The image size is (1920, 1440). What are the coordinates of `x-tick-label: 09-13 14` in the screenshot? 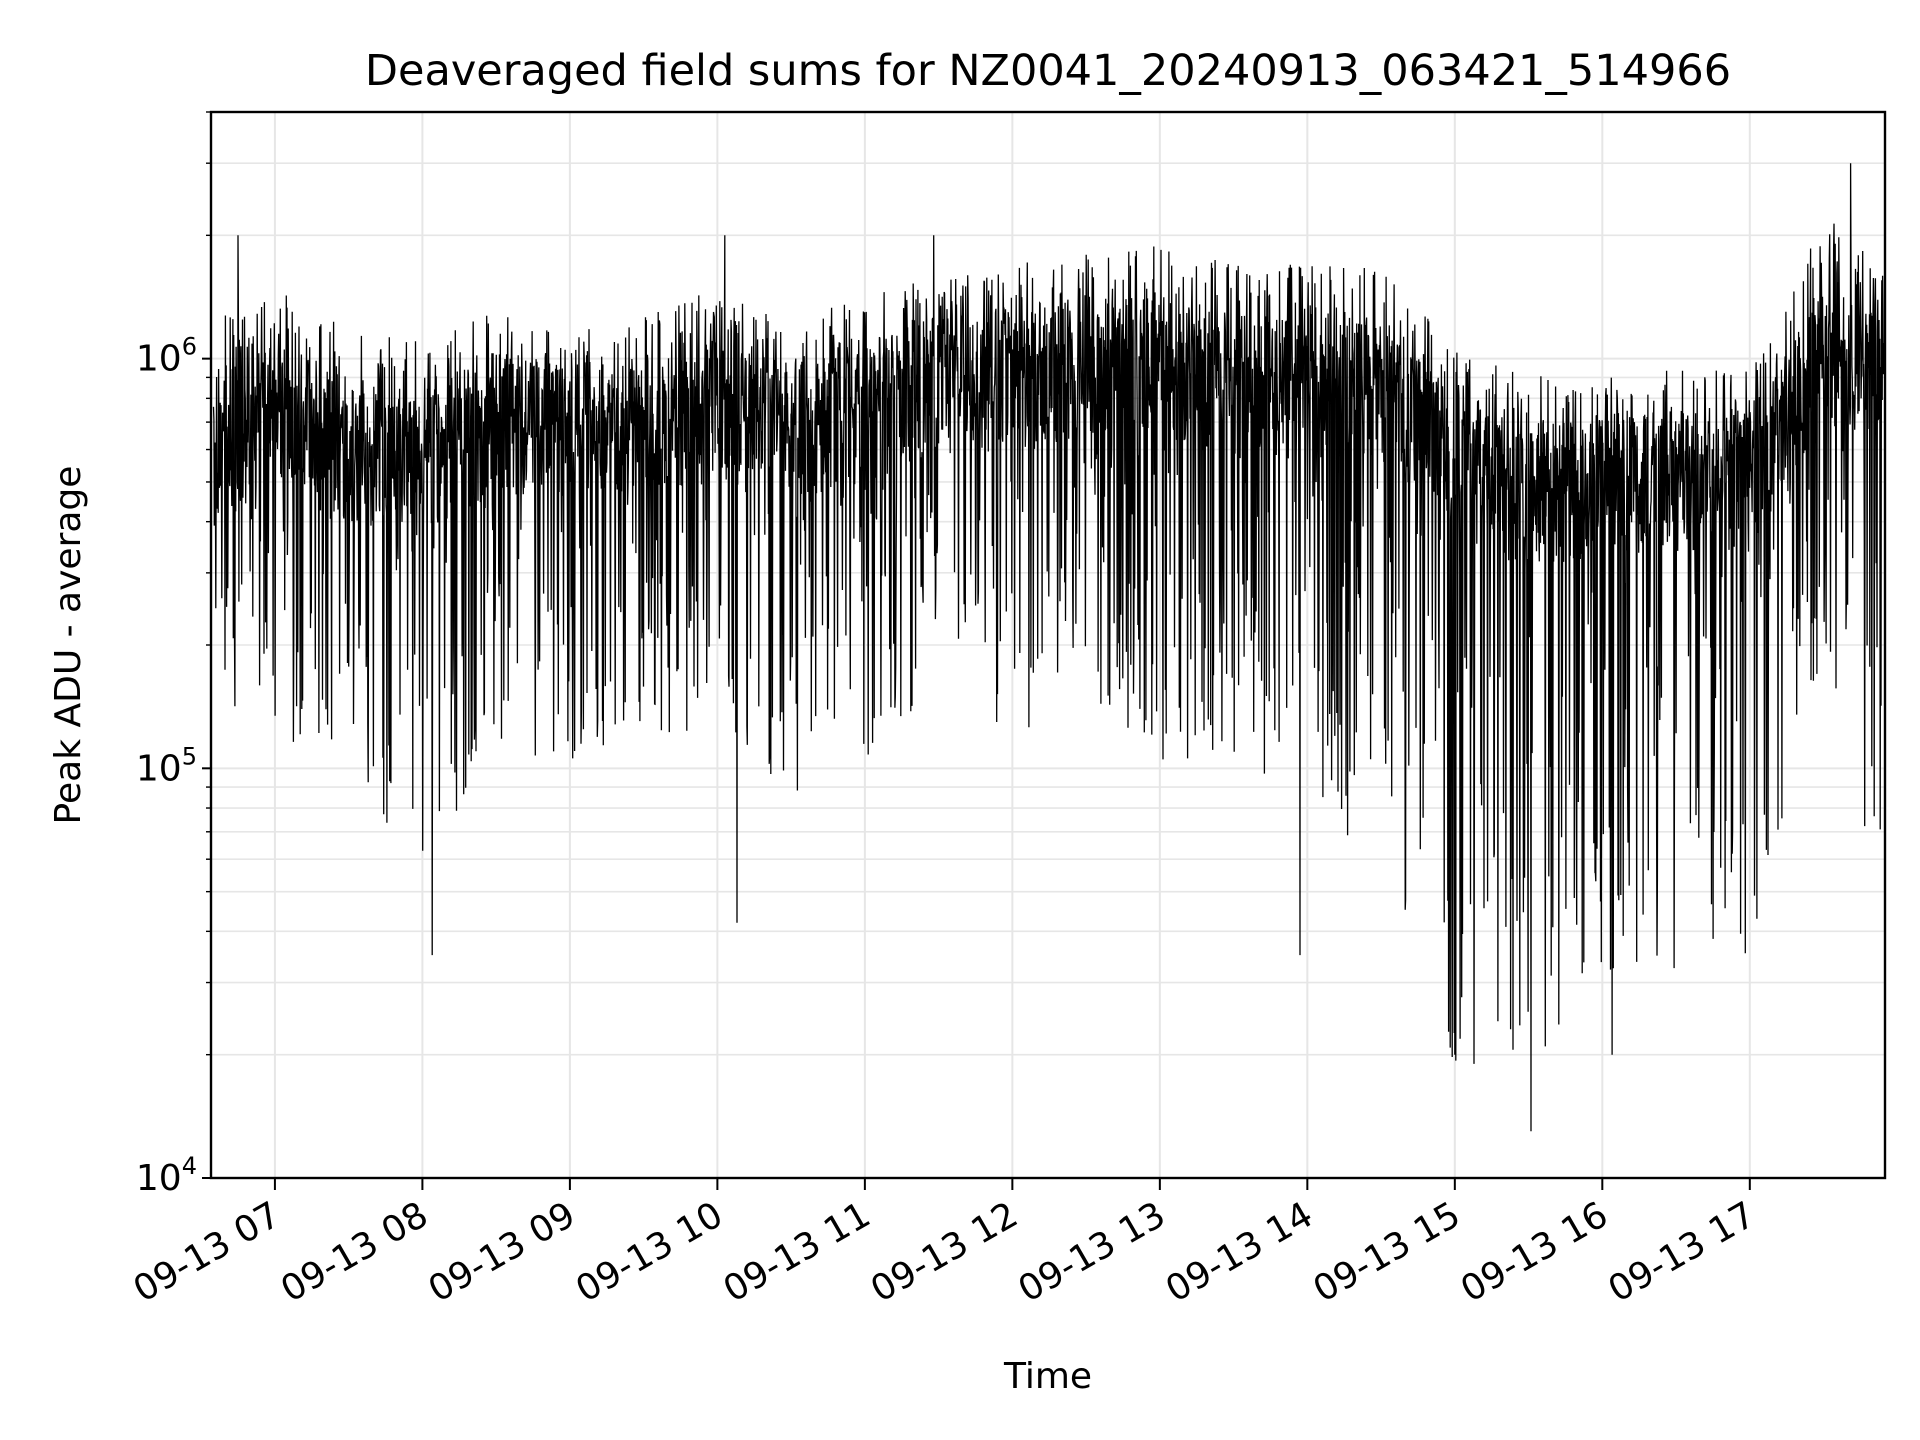 It's located at (1239, 1252).